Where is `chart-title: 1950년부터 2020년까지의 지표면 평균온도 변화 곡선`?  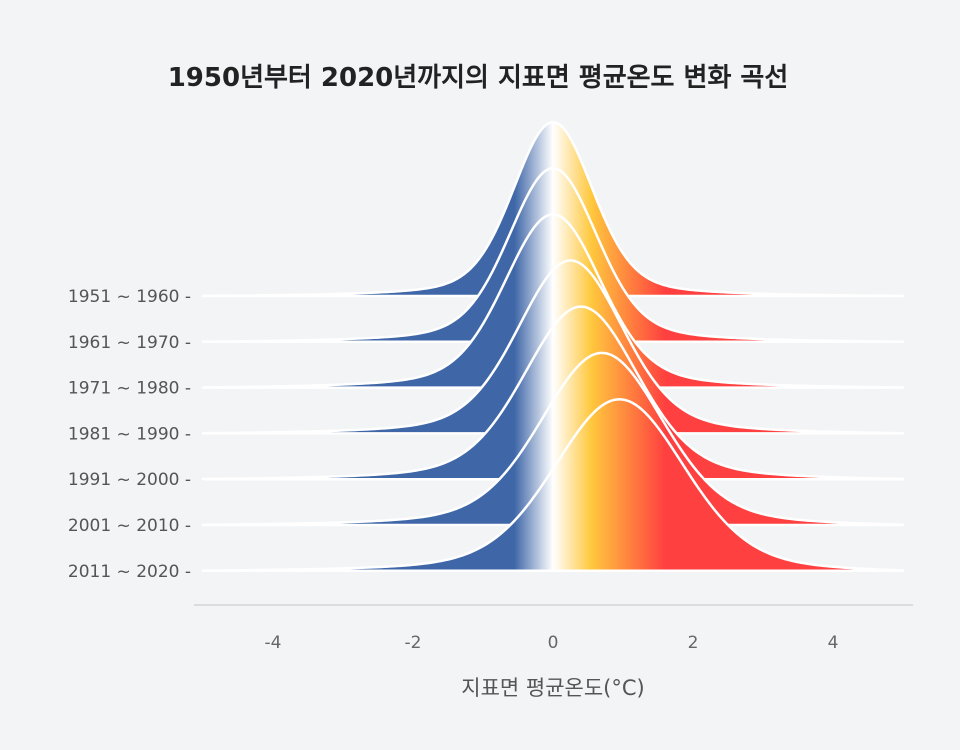
chart-title: 1950년부터 2020년까지의 지표면 평균온도 변화 곡선 is located at coordinates (478, 78).